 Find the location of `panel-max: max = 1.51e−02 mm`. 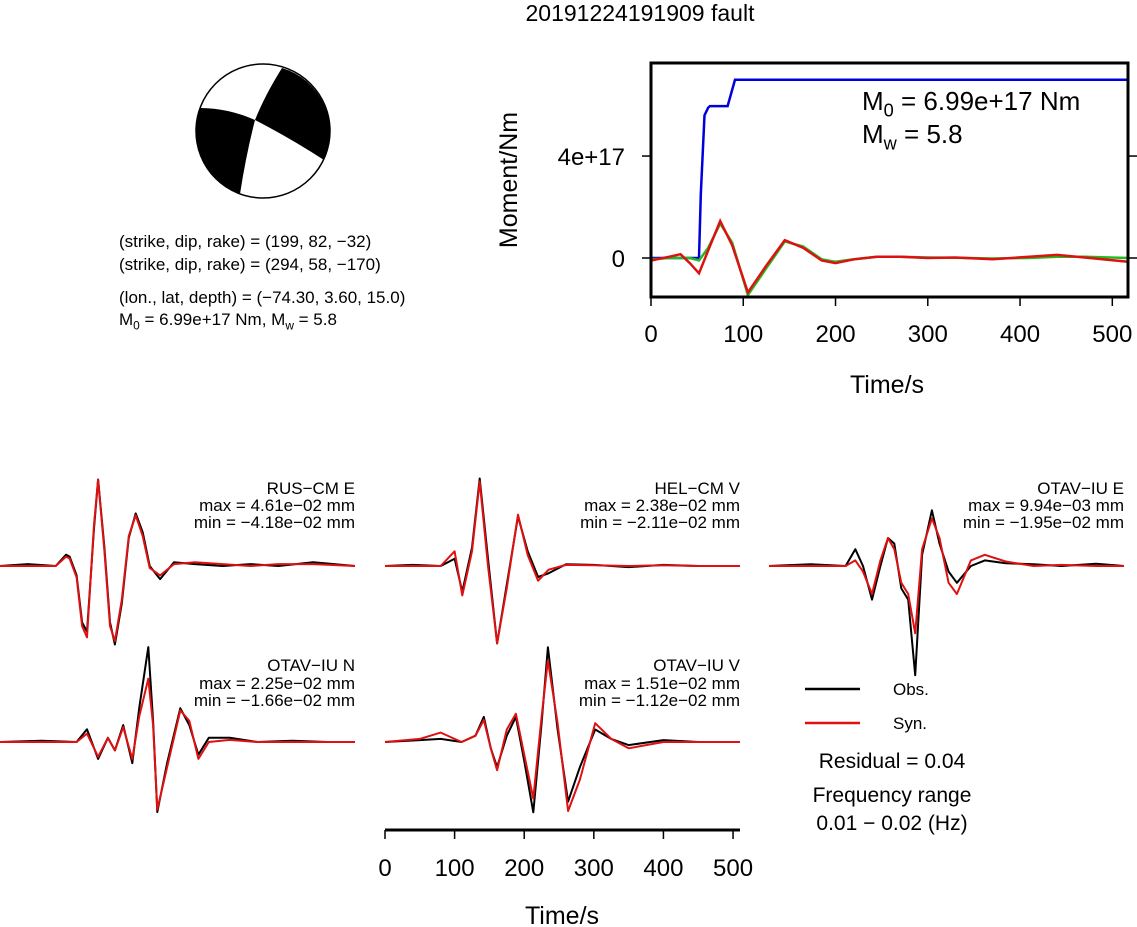

panel-max: max = 1.51e−02 mm is located at coordinates (662, 683).